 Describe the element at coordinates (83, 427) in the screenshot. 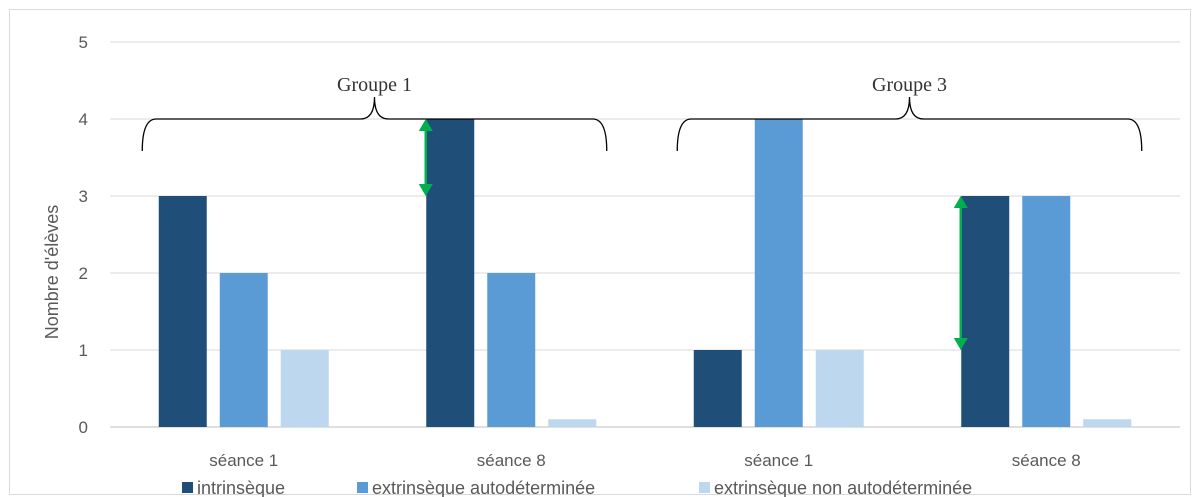

I see `y-tick-label: 0` at that location.